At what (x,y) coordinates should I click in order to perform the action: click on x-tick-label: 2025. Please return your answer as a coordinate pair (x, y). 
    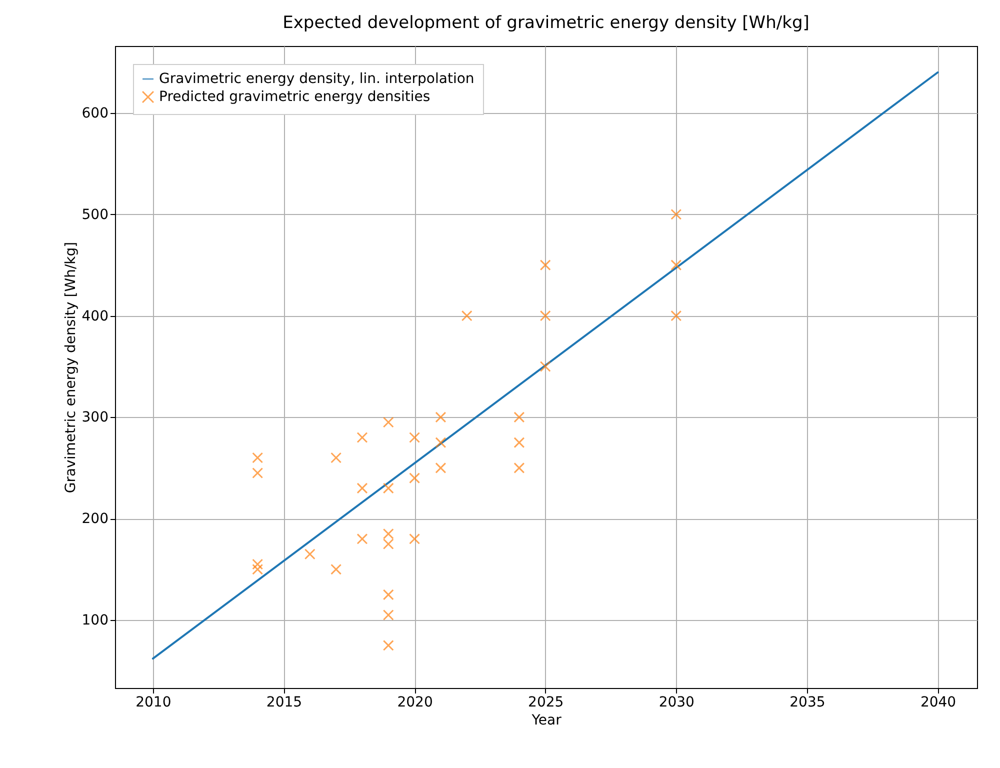
    Looking at the image, I should click on (546, 702).